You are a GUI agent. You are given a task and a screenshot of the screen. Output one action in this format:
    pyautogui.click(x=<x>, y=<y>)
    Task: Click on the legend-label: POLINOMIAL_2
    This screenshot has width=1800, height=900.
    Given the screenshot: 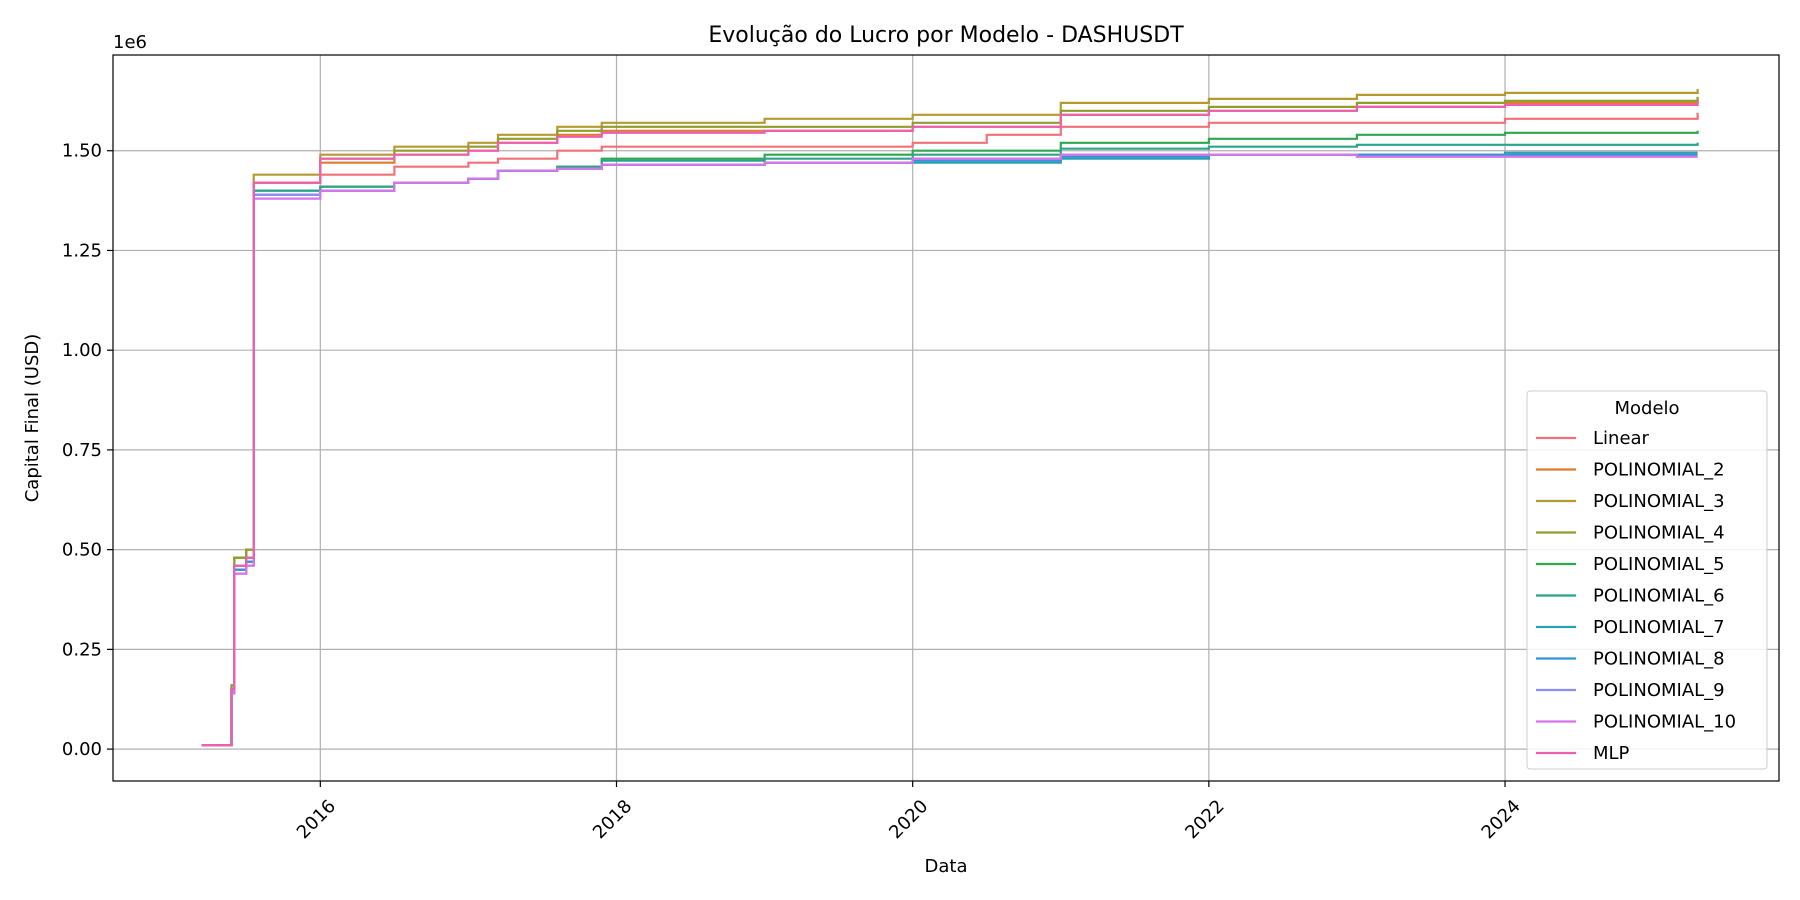 What is the action you would take?
    pyautogui.click(x=1659, y=470)
    